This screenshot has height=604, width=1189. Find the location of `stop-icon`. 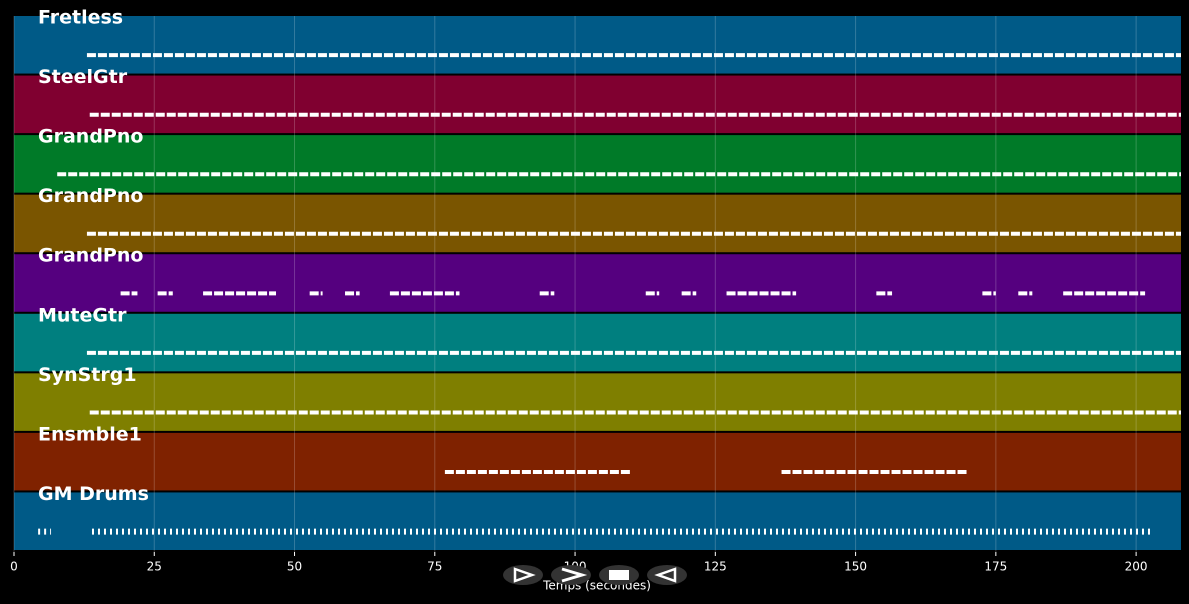

stop-icon is located at coordinates (619, 575).